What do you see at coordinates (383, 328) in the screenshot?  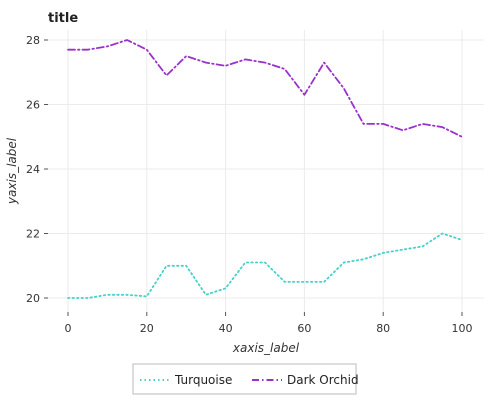 I see `x-tick-label: 80` at bounding box center [383, 328].